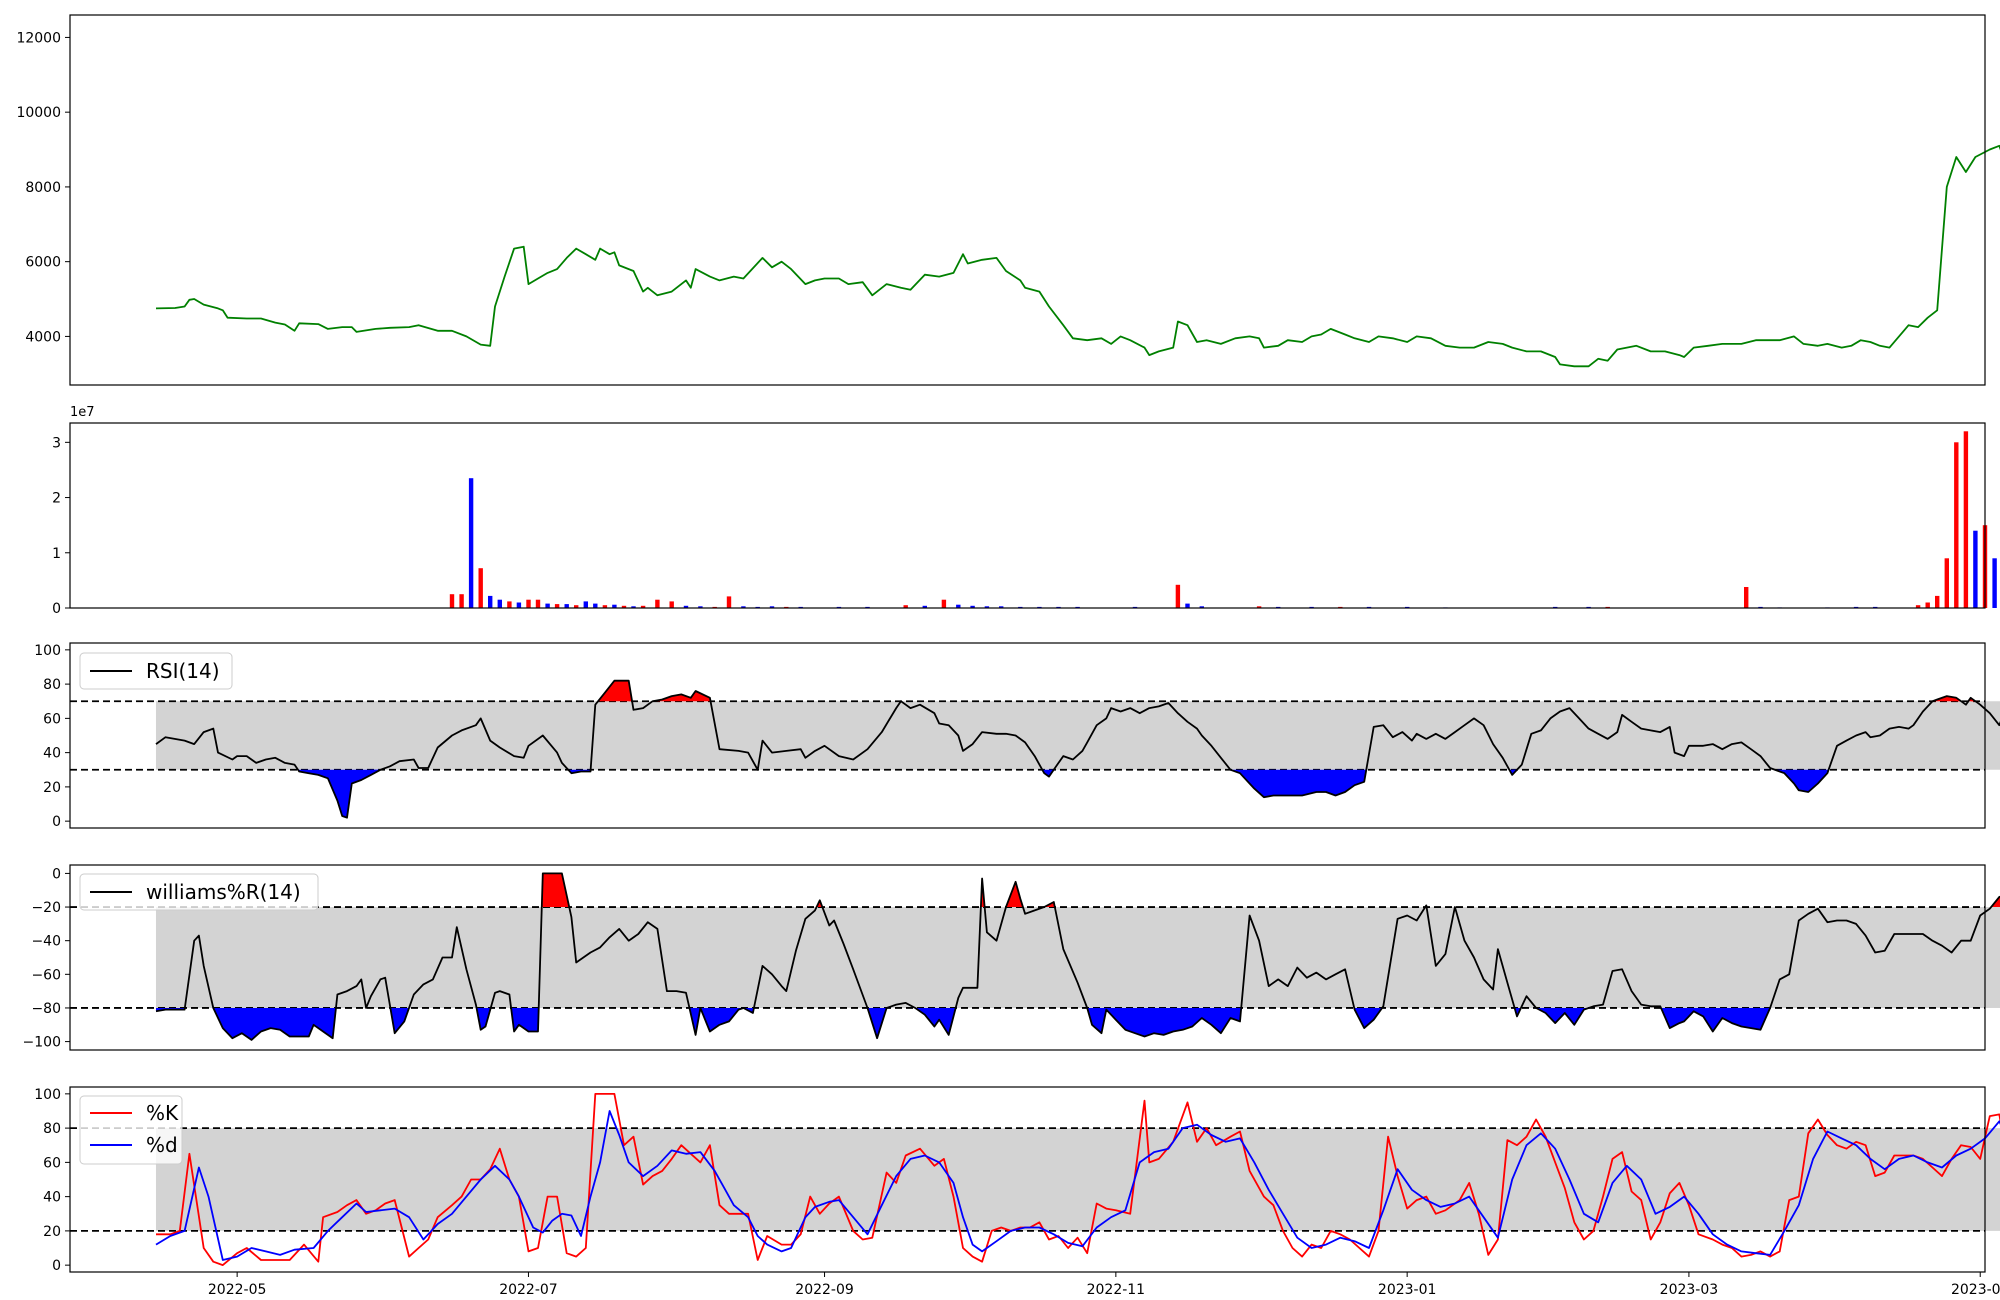  Describe the element at coordinates (1689, 1290) in the screenshot. I see `x-tick-label: 2023-03` at that location.